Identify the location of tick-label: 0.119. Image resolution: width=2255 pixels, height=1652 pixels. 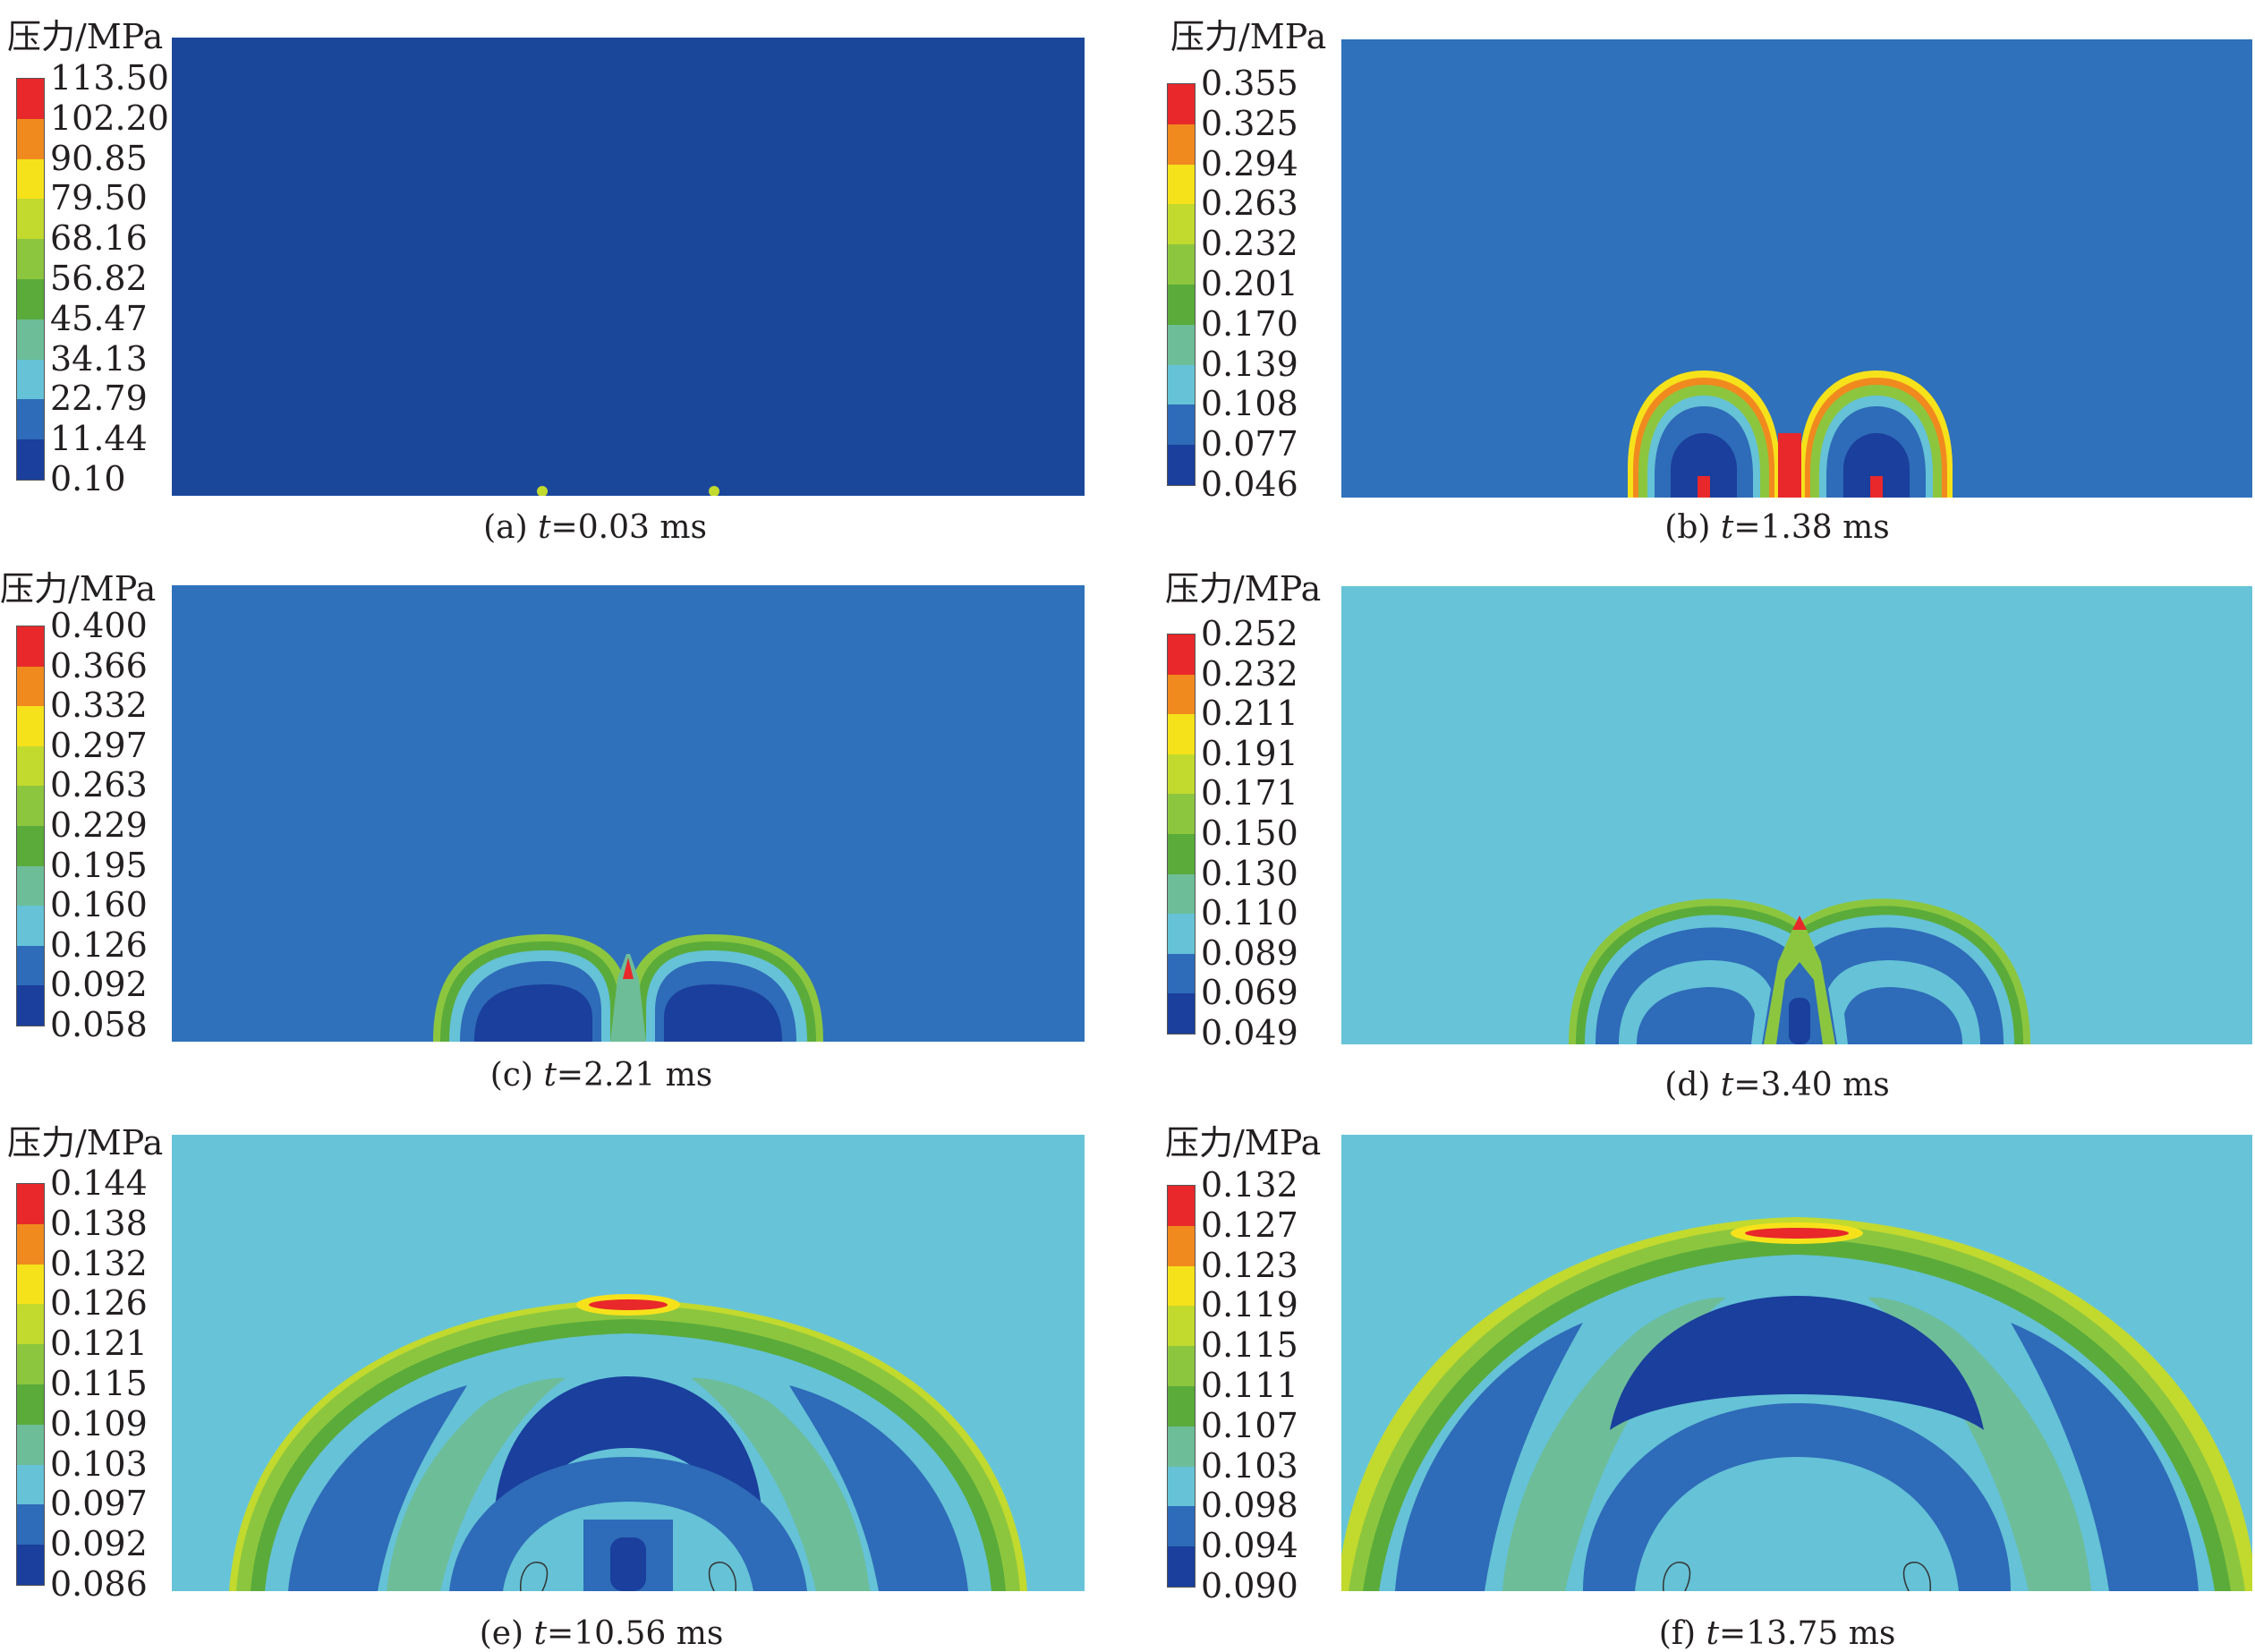
(1249, 1305).